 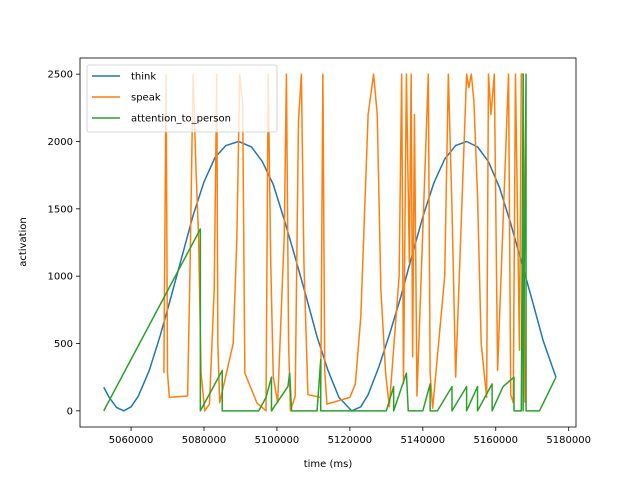 What do you see at coordinates (146, 98) in the screenshot?
I see `legend-label-speak: speak` at bounding box center [146, 98].